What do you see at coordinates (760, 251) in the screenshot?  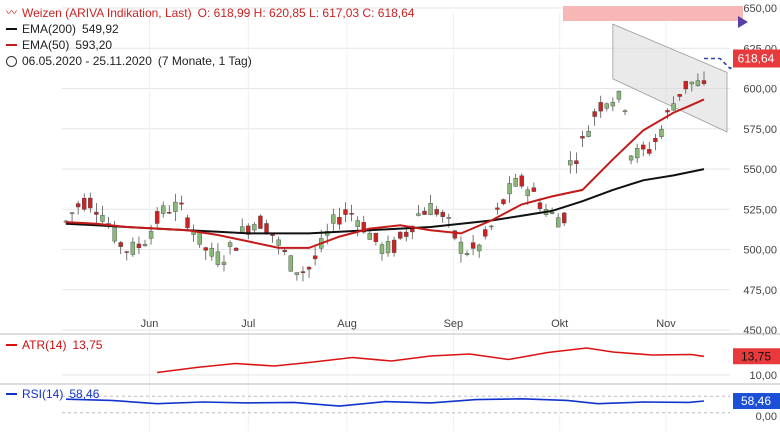 I see `y-tick-label: 500,00` at bounding box center [760, 251].